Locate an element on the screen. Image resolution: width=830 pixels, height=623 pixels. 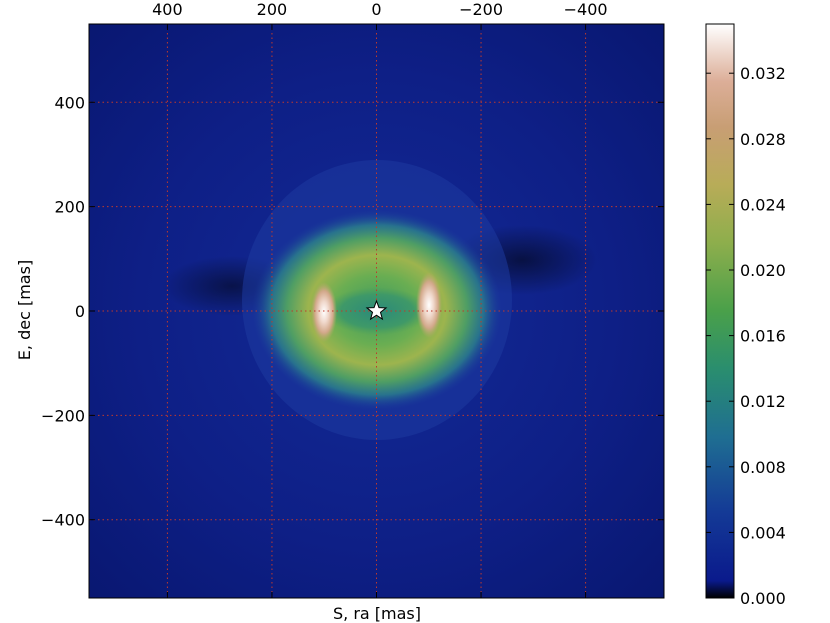
y-tick-label: 400 is located at coordinates (69, 102).